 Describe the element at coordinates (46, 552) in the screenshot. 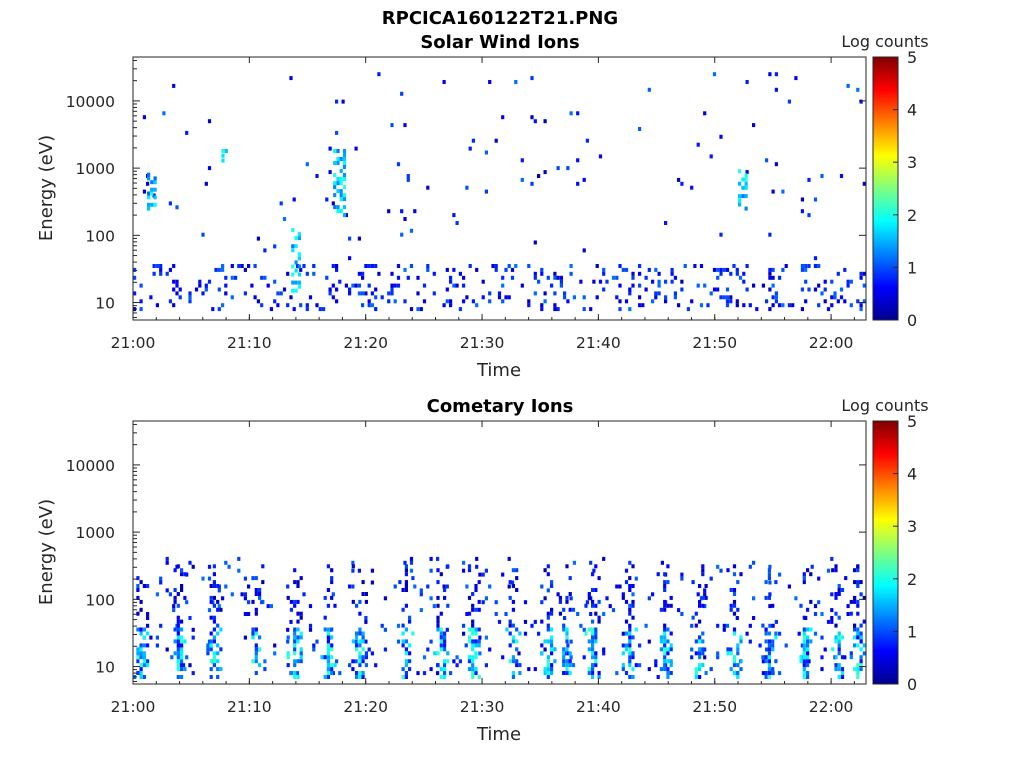

I see `y-axis-label-cometary: Energy (eV)` at that location.